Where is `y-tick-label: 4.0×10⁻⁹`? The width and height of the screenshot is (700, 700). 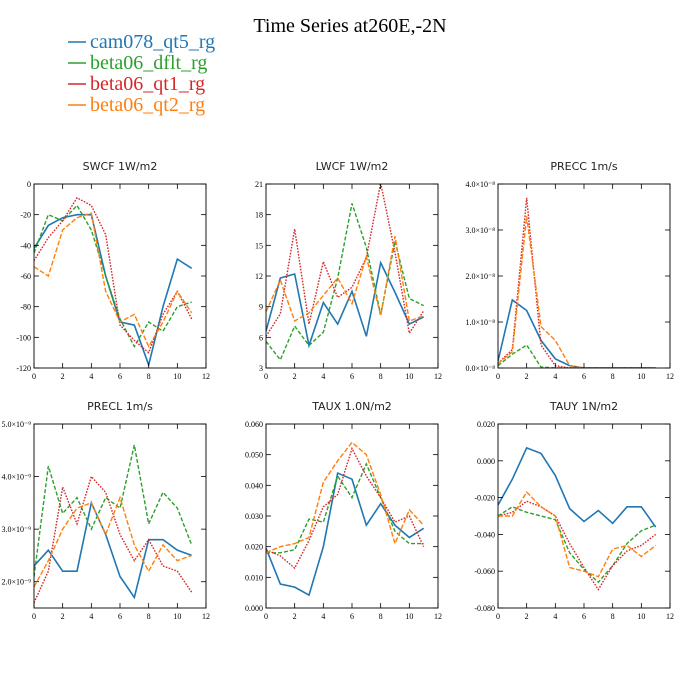 y-tick-label: 4.0×10⁻⁹ is located at coordinates (16, 477).